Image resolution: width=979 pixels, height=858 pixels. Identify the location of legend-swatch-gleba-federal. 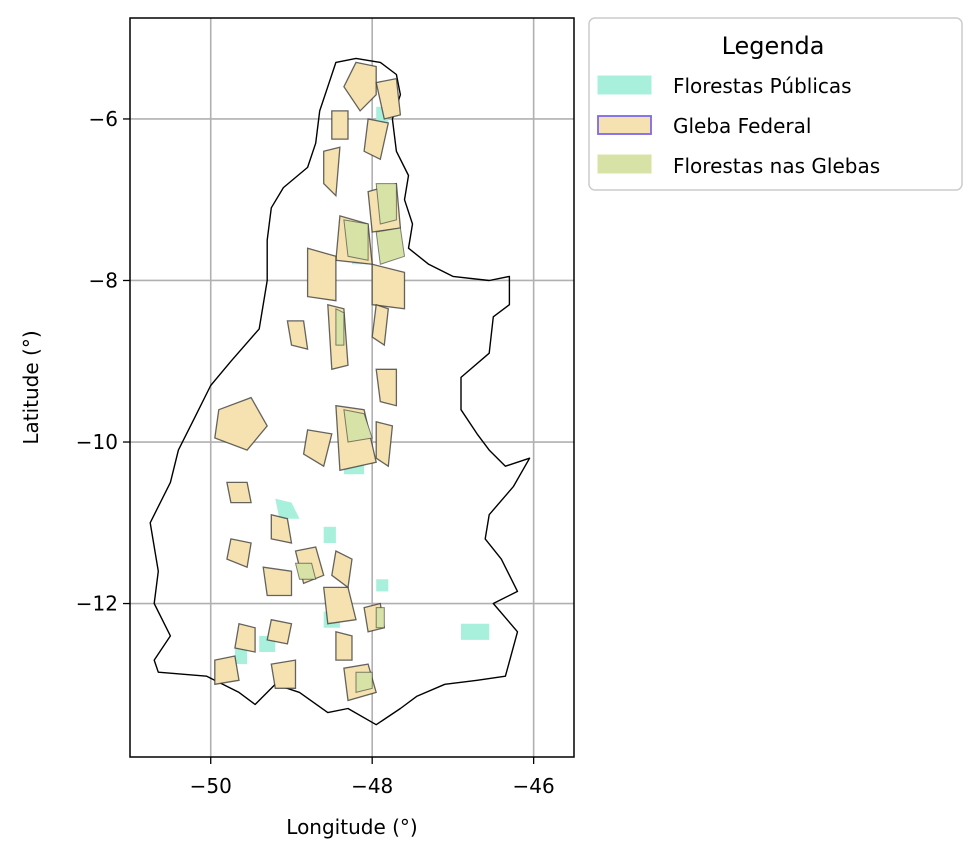
(624, 125).